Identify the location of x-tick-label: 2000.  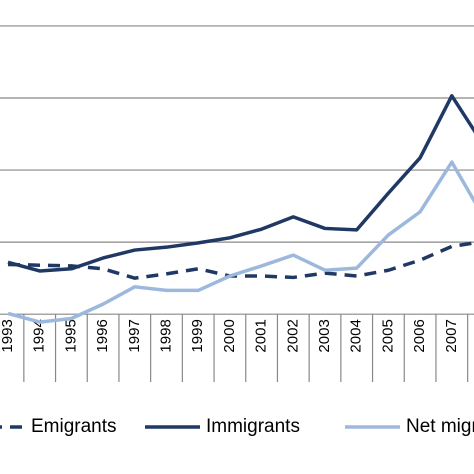
(229, 335).